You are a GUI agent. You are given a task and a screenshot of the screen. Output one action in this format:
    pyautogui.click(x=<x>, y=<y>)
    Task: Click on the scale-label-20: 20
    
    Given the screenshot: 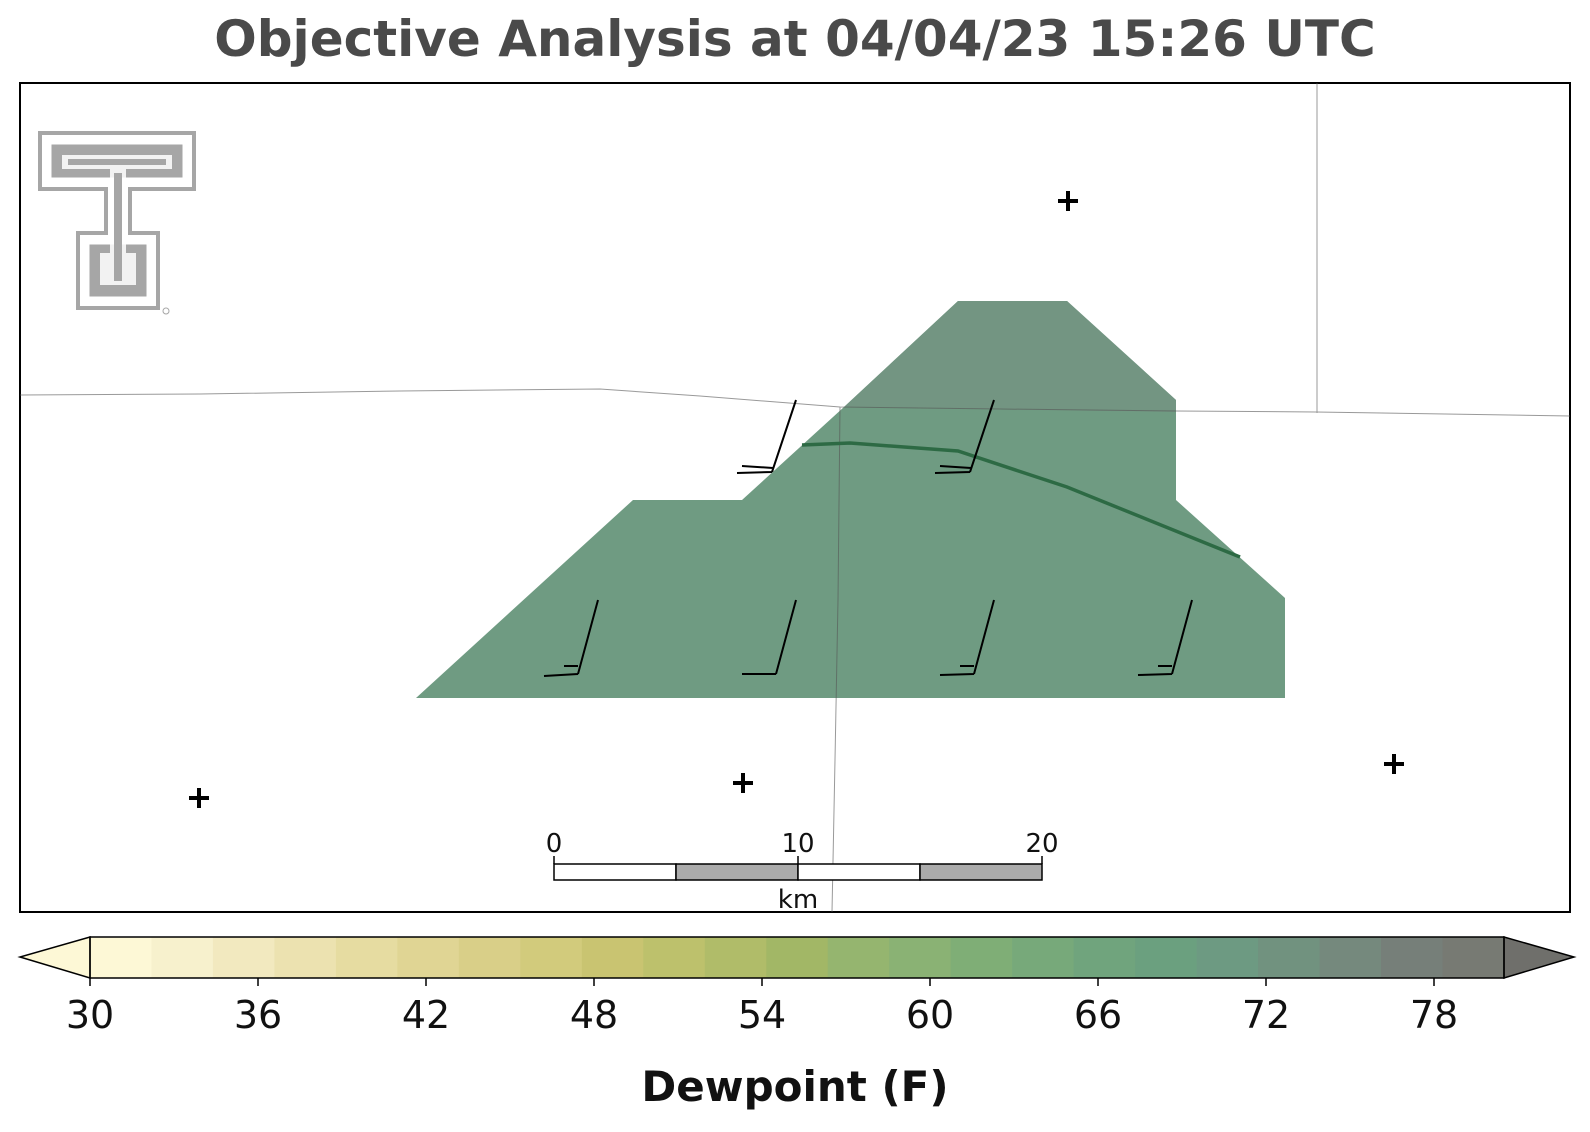 What is the action you would take?
    pyautogui.click(x=1041, y=844)
    